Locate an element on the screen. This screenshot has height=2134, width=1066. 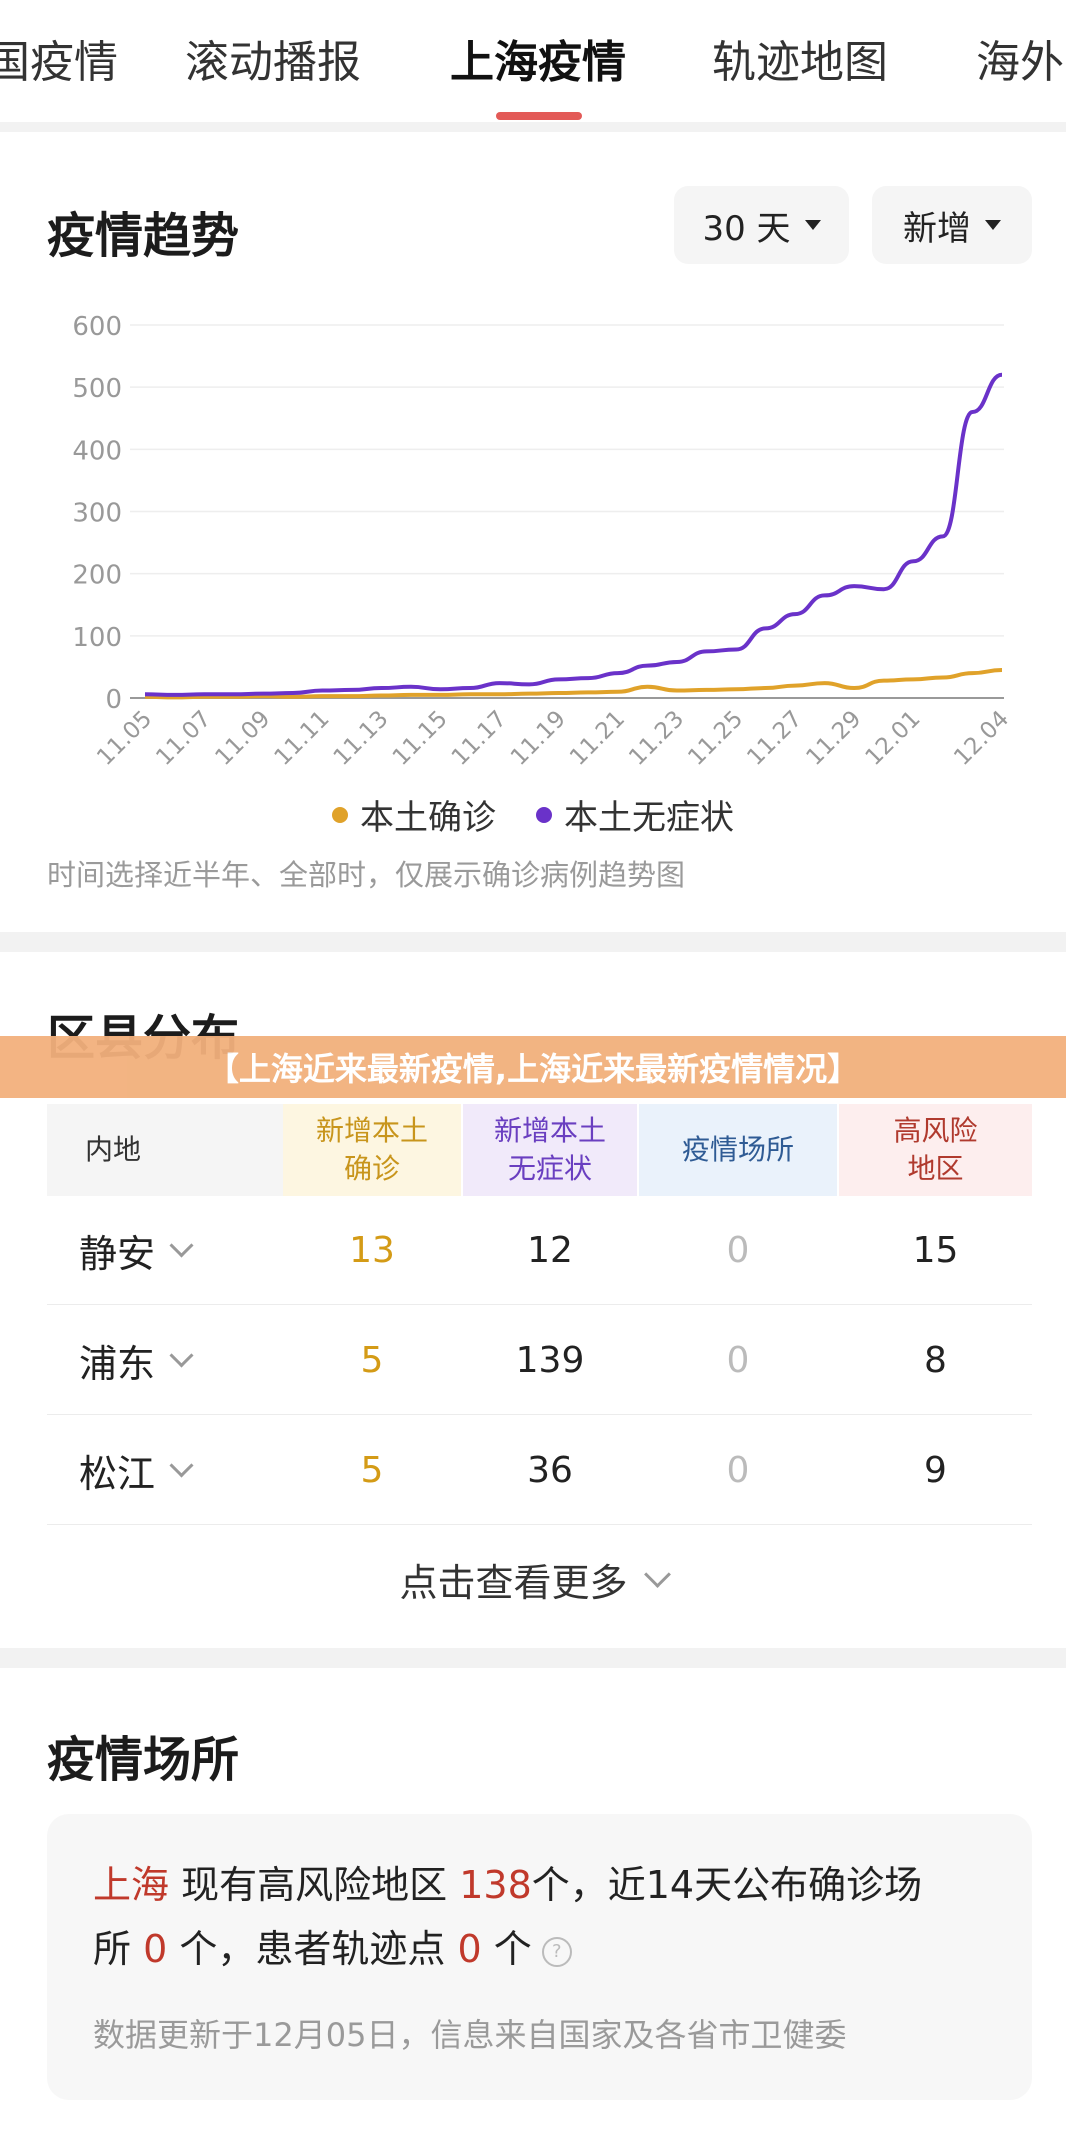
x-tick-label: 11.25 is located at coordinates (715, 738).